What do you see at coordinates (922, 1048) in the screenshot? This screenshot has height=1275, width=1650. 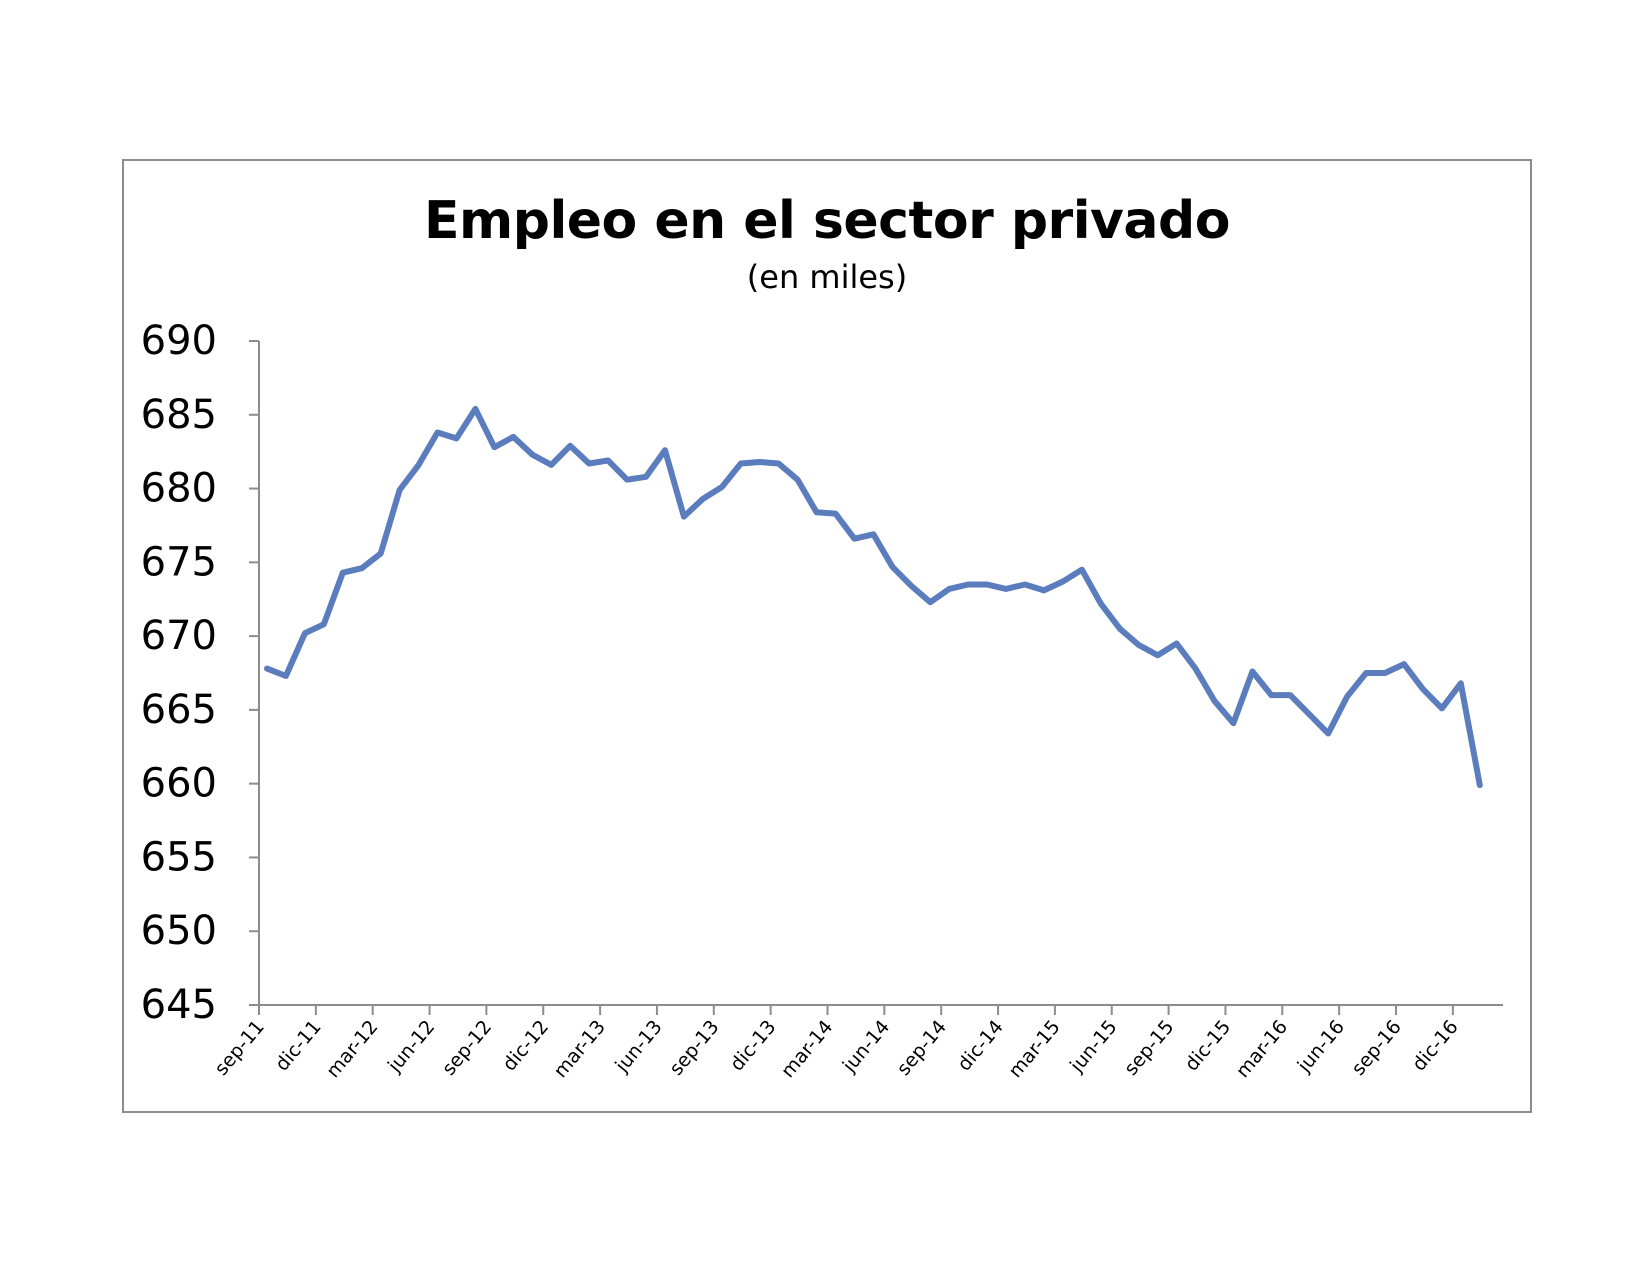 I see `x-tick-label-sep-14: sep-14` at bounding box center [922, 1048].